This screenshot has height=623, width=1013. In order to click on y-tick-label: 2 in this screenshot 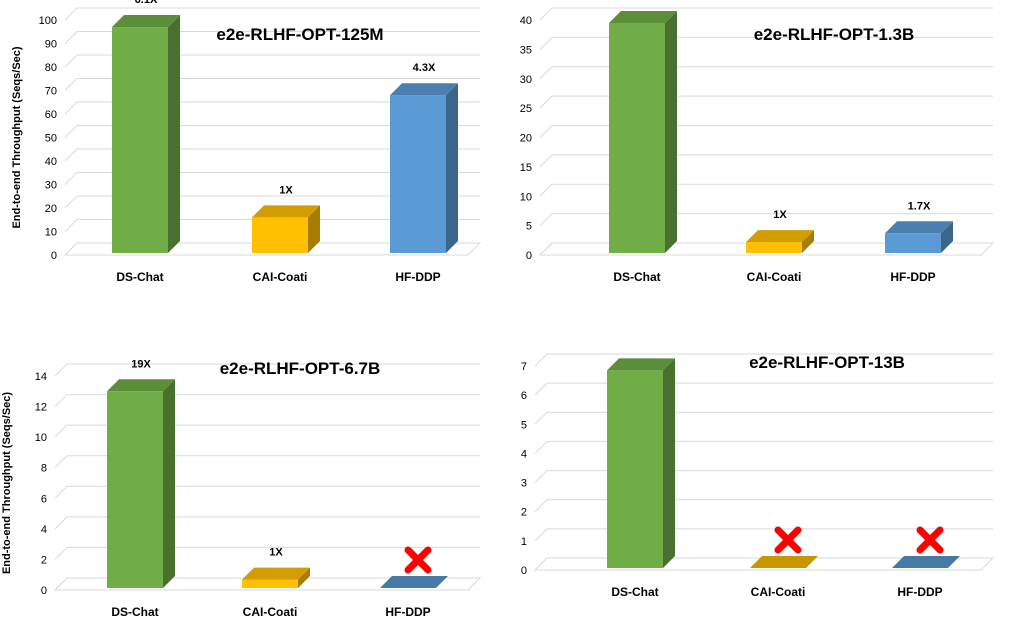, I will do `click(44, 560)`.